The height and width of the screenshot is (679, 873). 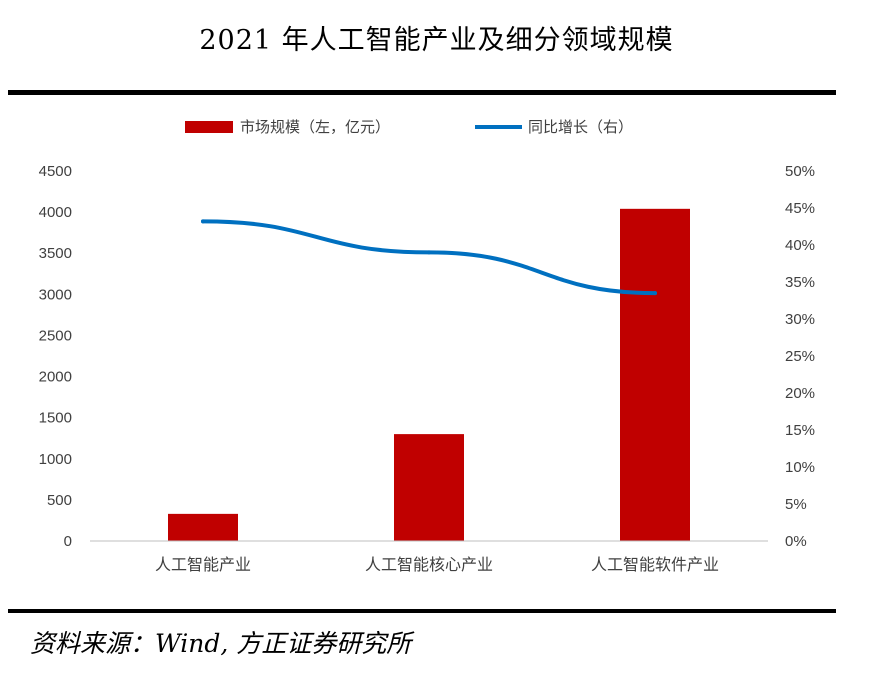 I want to click on category-label: 人工智能产业, so click(x=203, y=564).